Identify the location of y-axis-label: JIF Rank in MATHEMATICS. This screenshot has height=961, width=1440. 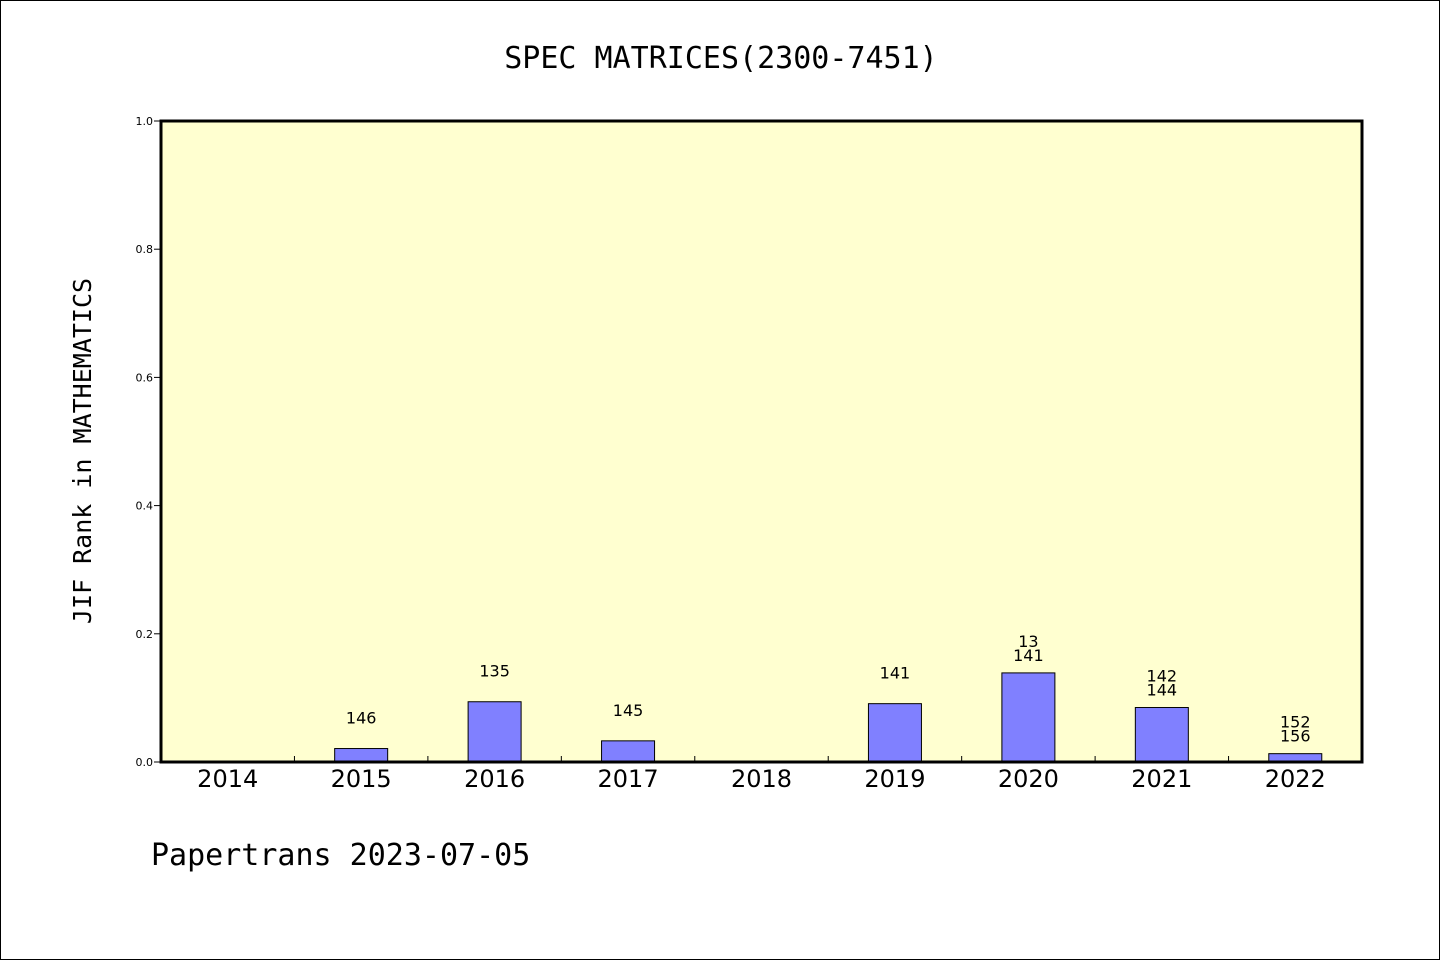
(82, 451).